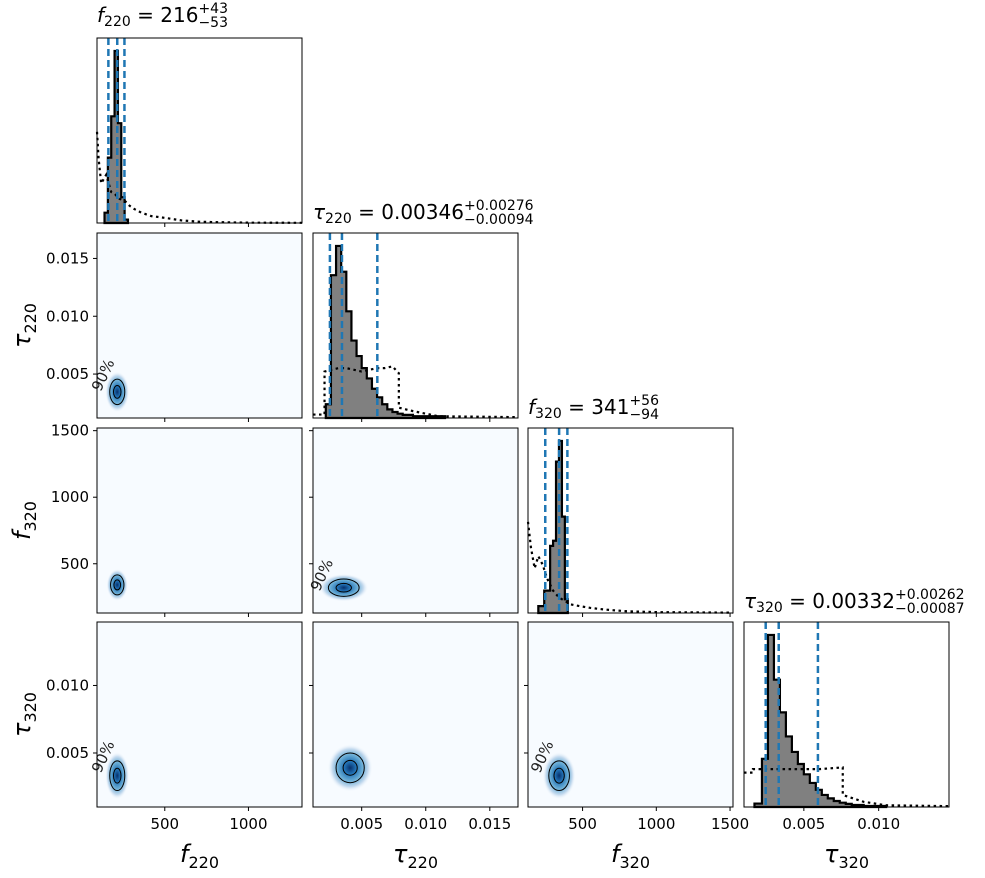 The image size is (985, 878). Describe the element at coordinates (499, 206) in the screenshot. I see `title-upper: +0.00276` at that location.